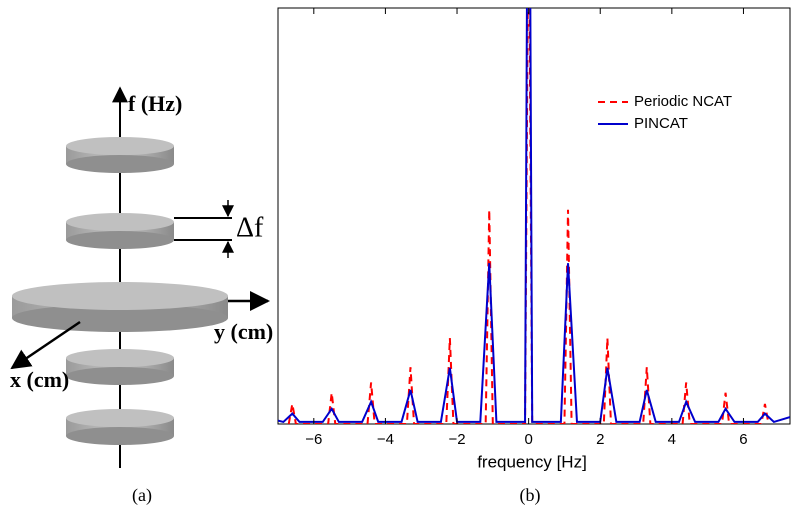  What do you see at coordinates (45, 345) in the screenshot?
I see `x-arrow` at bounding box center [45, 345].